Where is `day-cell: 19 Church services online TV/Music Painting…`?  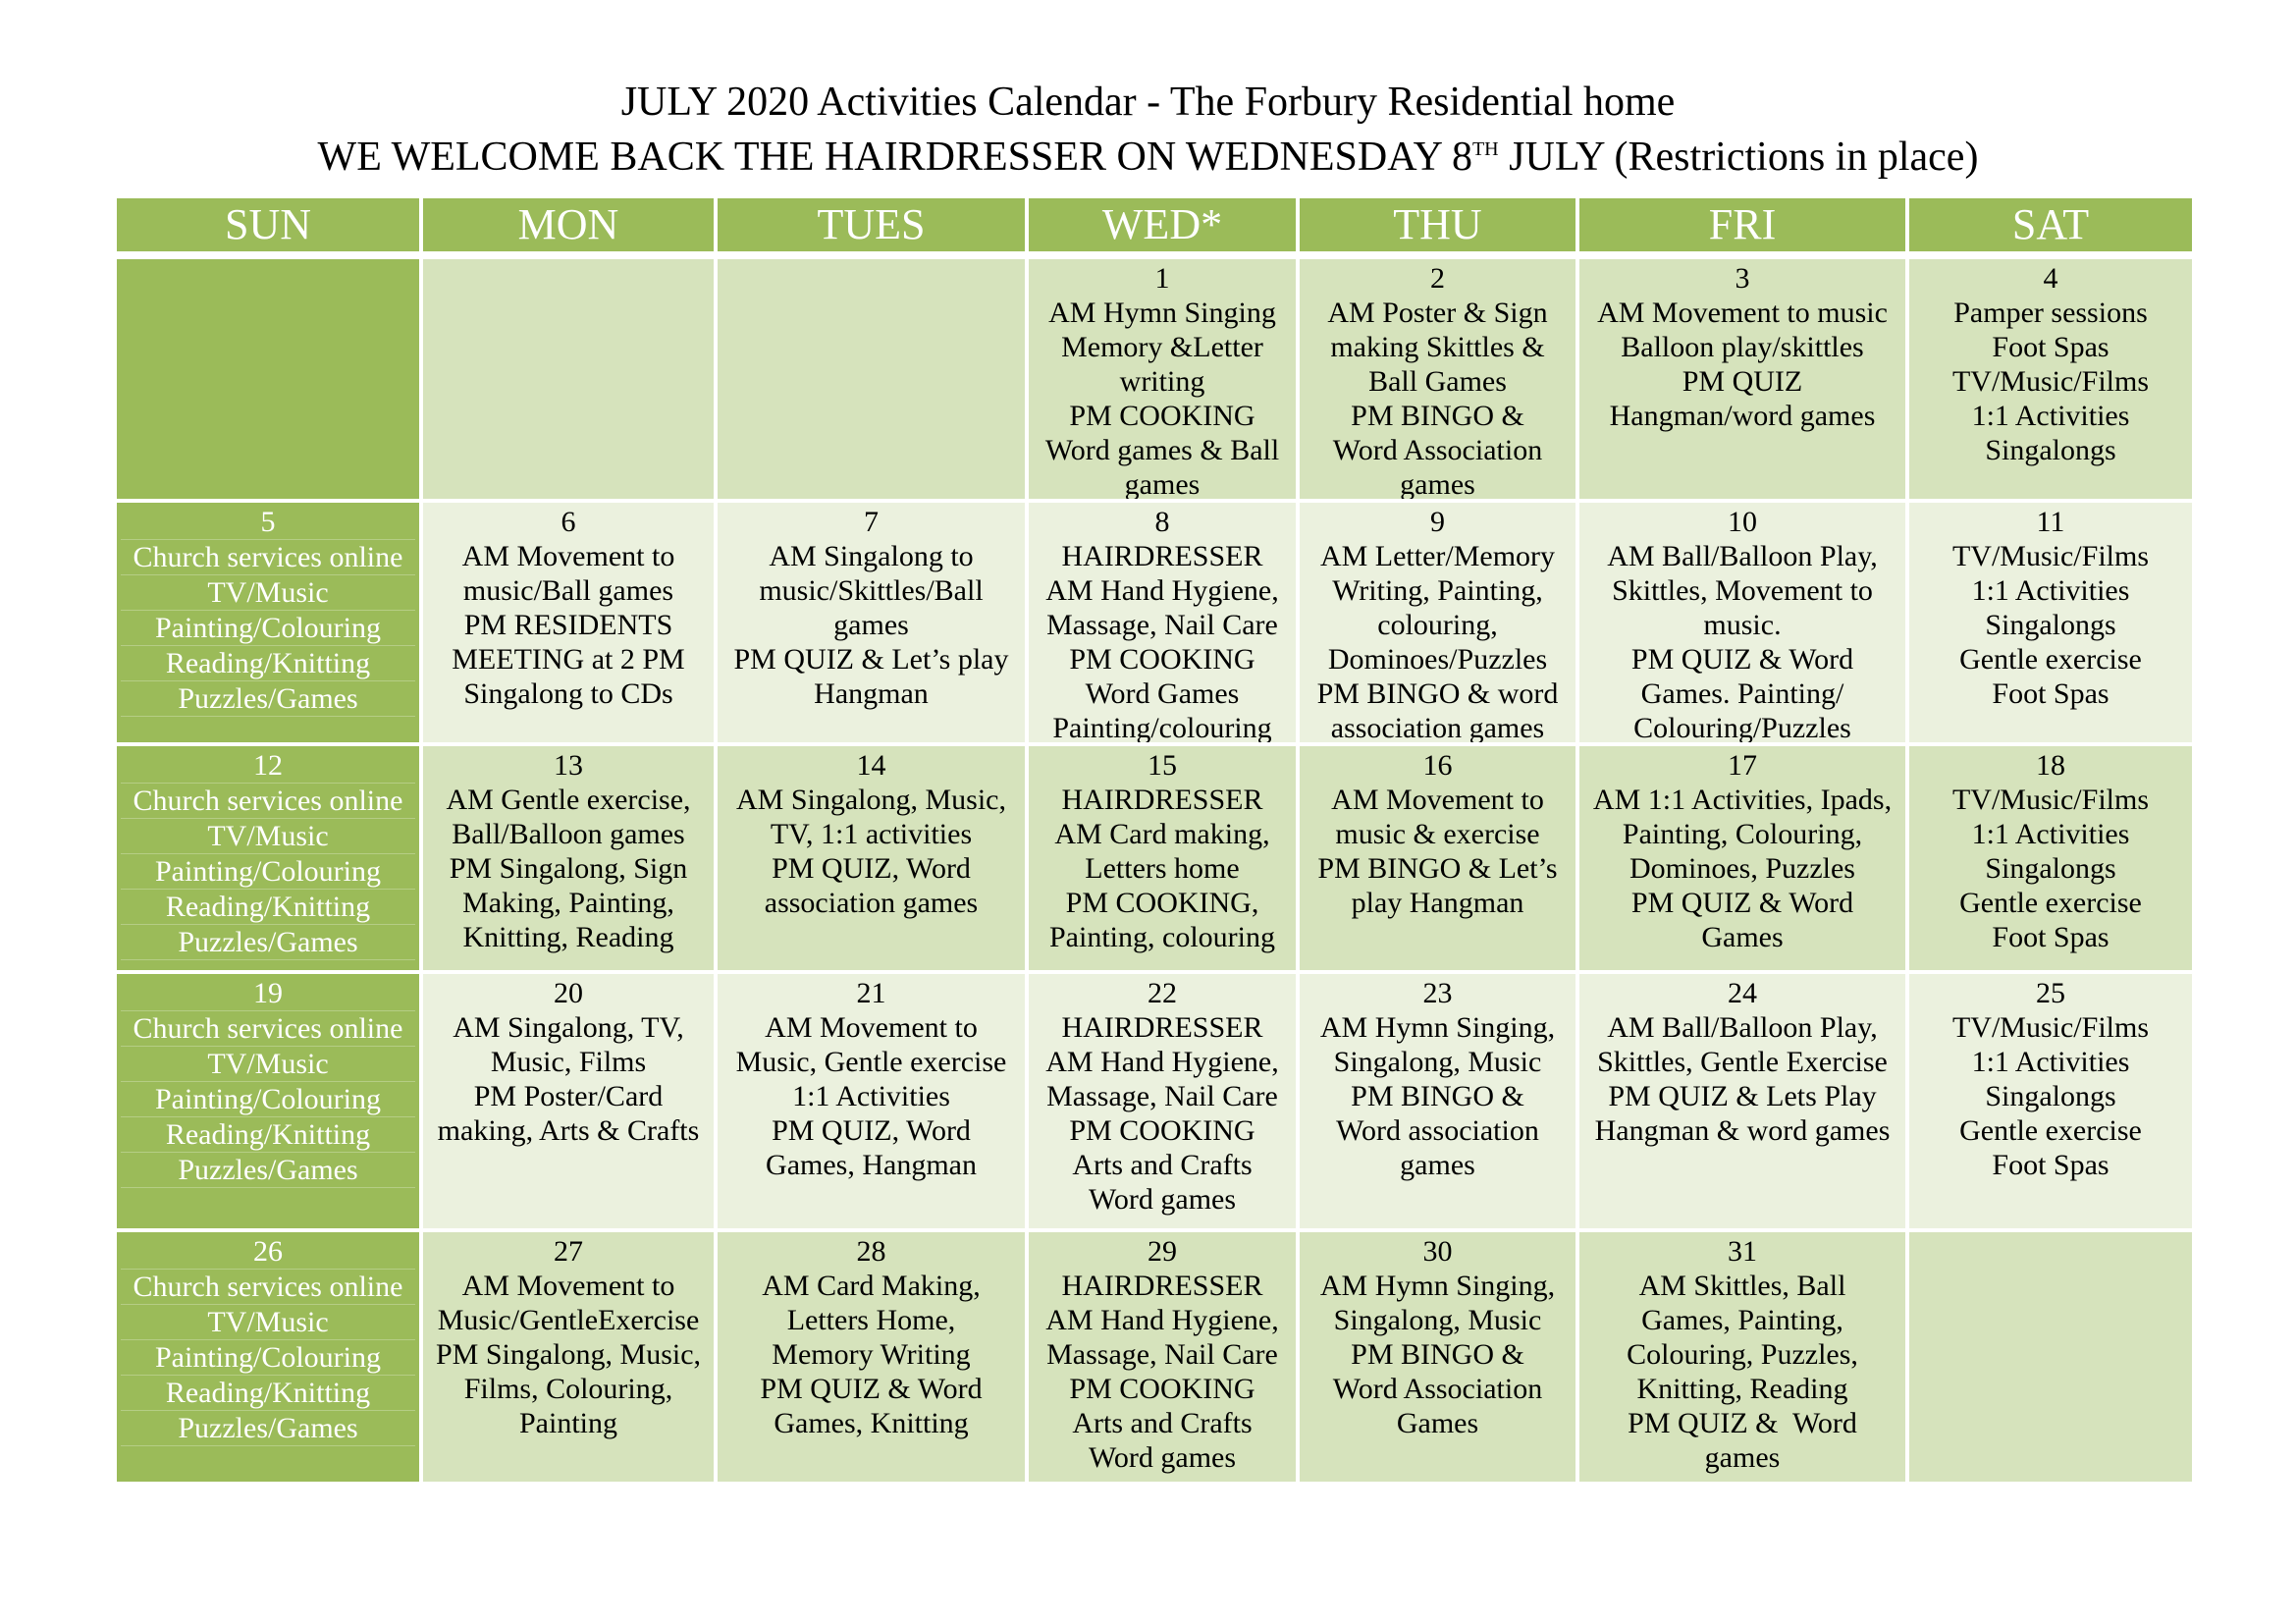 day-cell: 19 Church services online TV/Music Painting… is located at coordinates (268, 1101).